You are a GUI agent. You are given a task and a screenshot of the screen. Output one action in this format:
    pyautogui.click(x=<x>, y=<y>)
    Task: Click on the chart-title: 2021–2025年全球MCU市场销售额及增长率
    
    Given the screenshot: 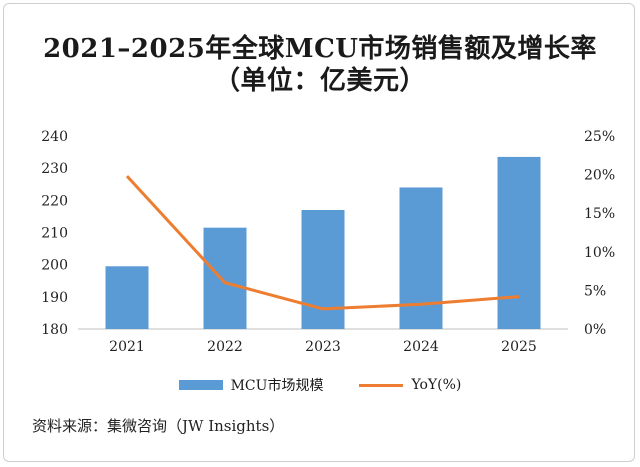 What is the action you would take?
    pyautogui.click(x=320, y=49)
    